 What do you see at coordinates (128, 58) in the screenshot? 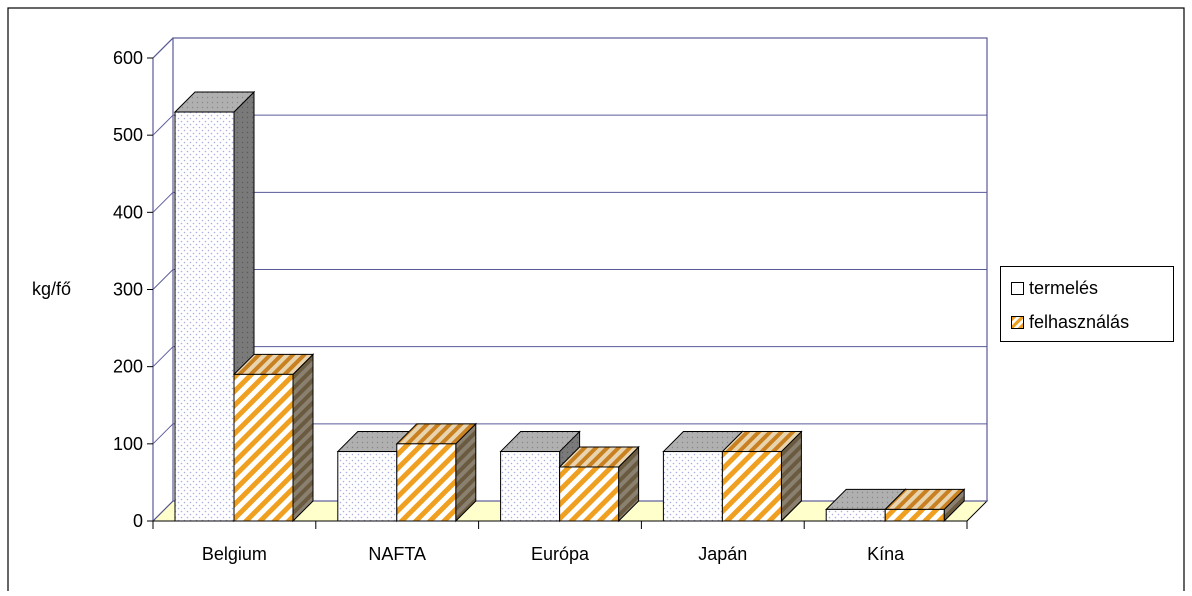
I see `y-tick-label: 600` at bounding box center [128, 58].